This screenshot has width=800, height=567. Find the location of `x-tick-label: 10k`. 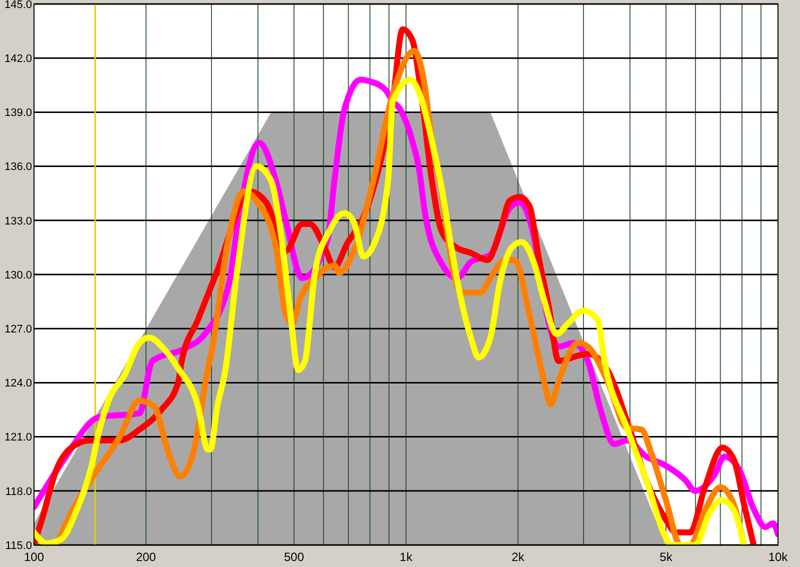

x-tick-label: 10k is located at coordinates (778, 557).